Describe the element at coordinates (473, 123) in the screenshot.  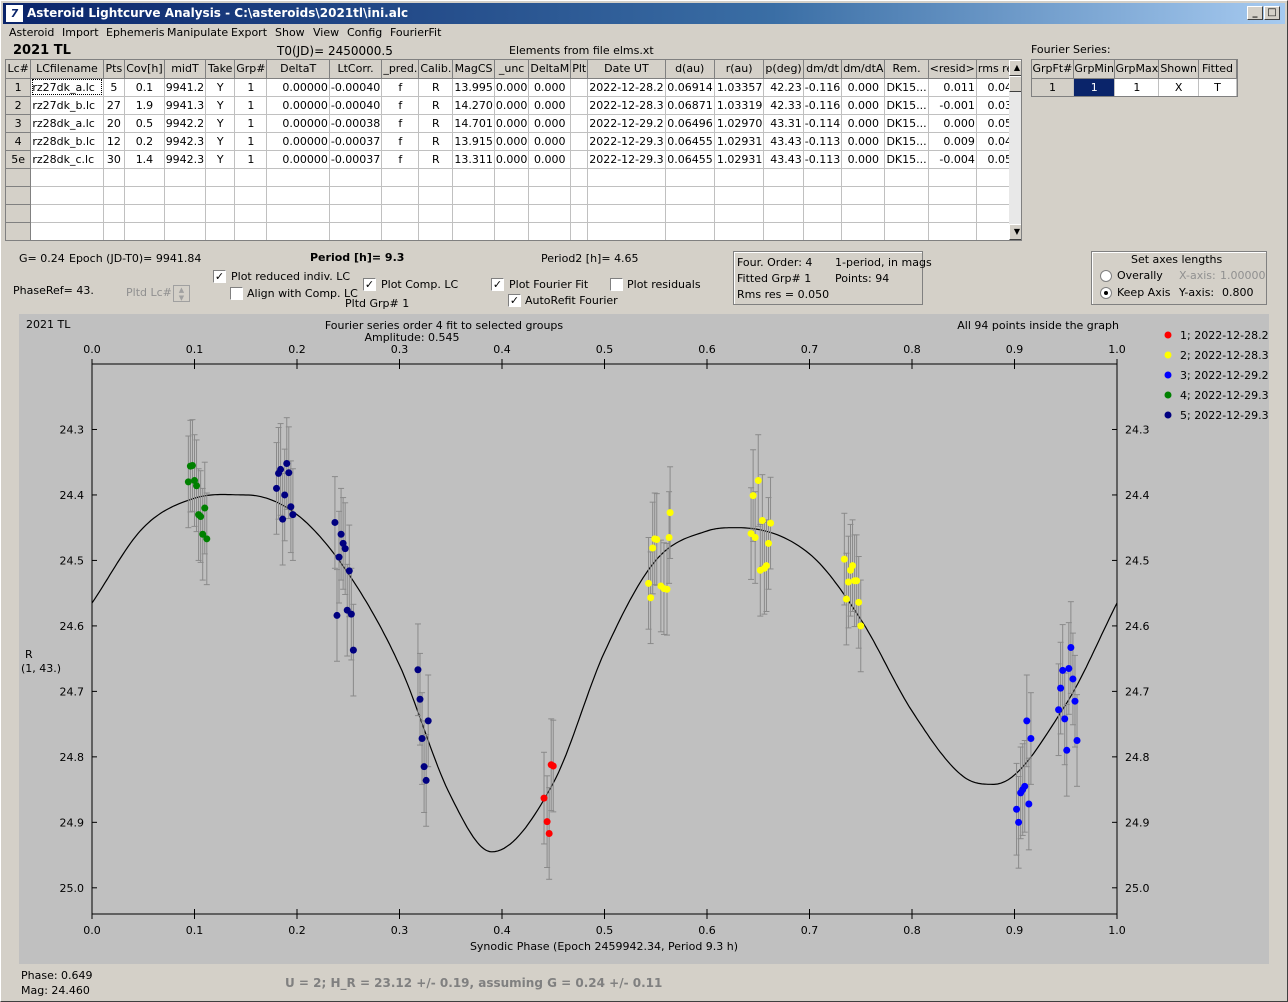
I see `table-cell: 14.701` at that location.